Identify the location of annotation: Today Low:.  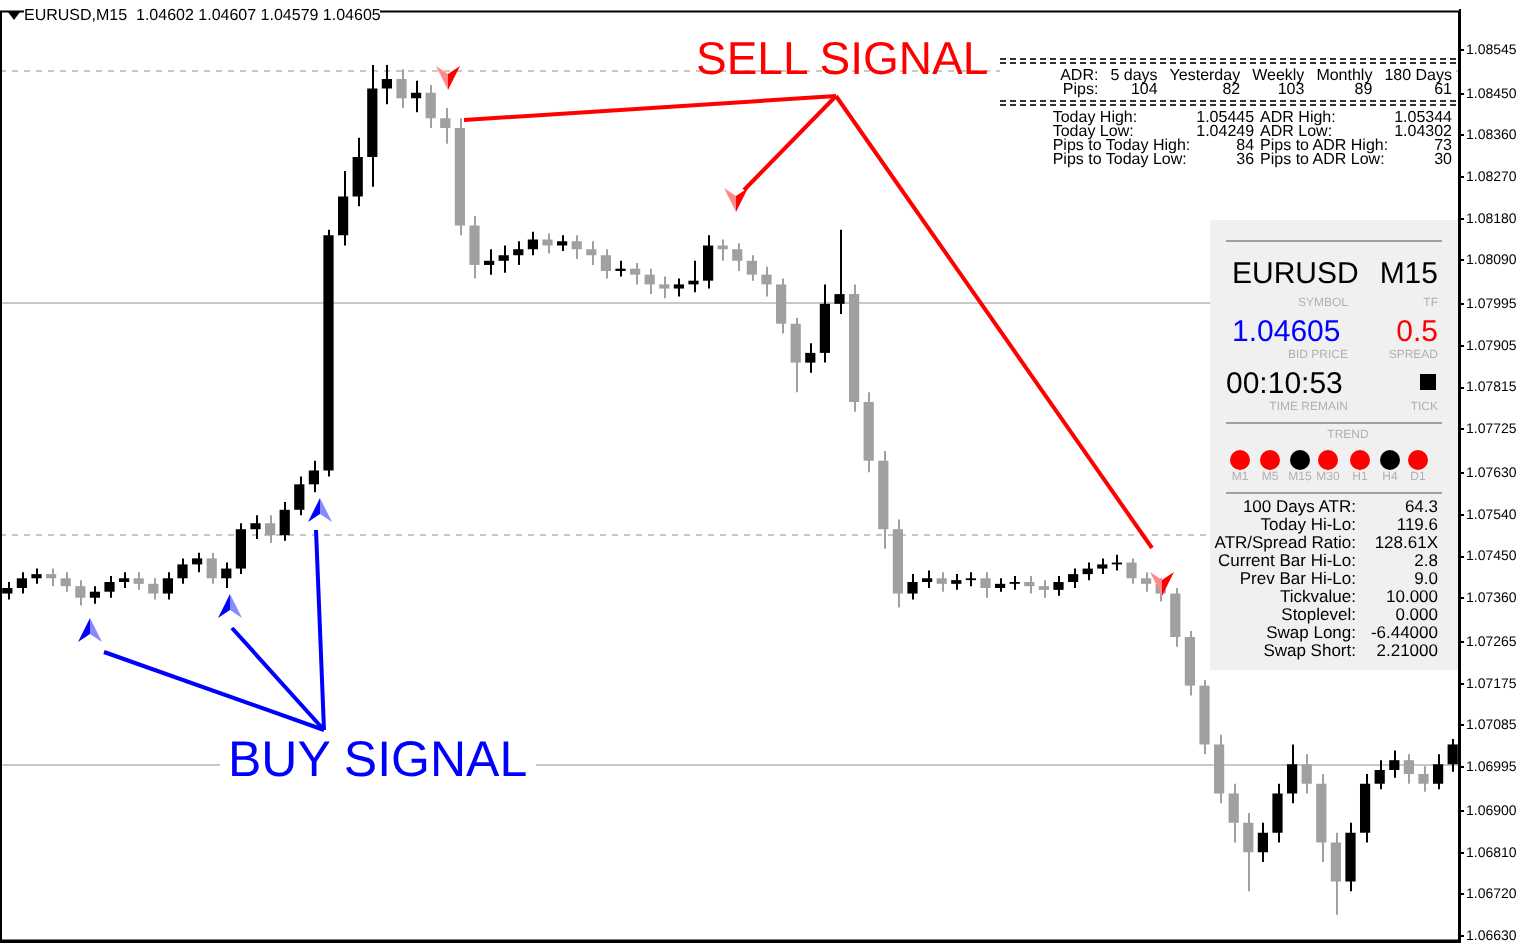
(1093, 131).